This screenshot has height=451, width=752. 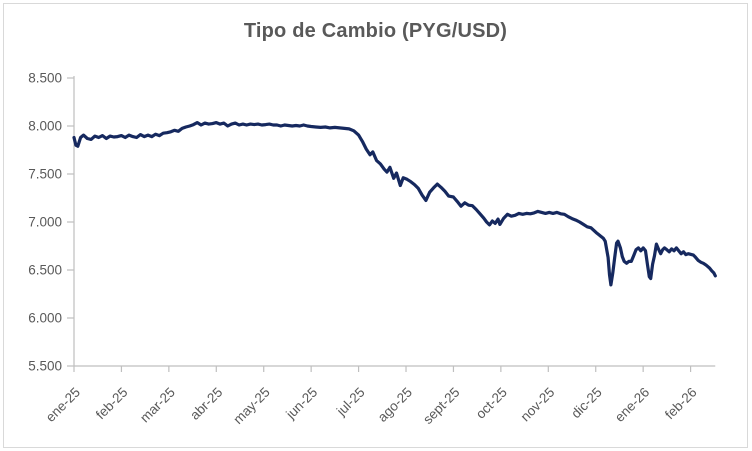 What do you see at coordinates (441, 406) in the screenshot?
I see `x-axis-label-sept-25: sept-25` at bounding box center [441, 406].